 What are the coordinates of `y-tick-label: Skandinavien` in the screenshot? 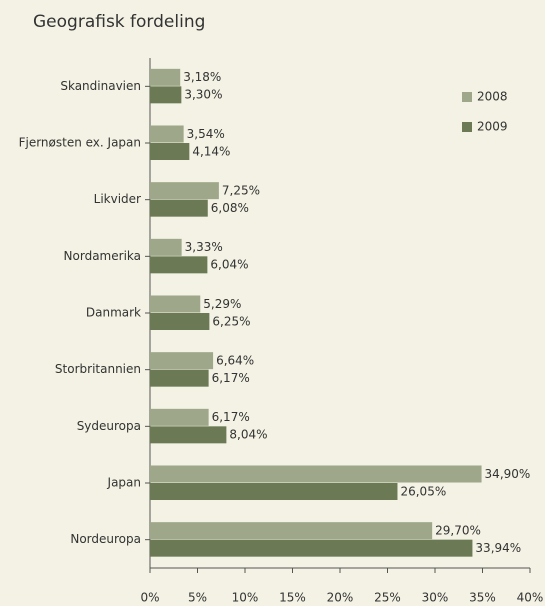 It's located at (100, 86).